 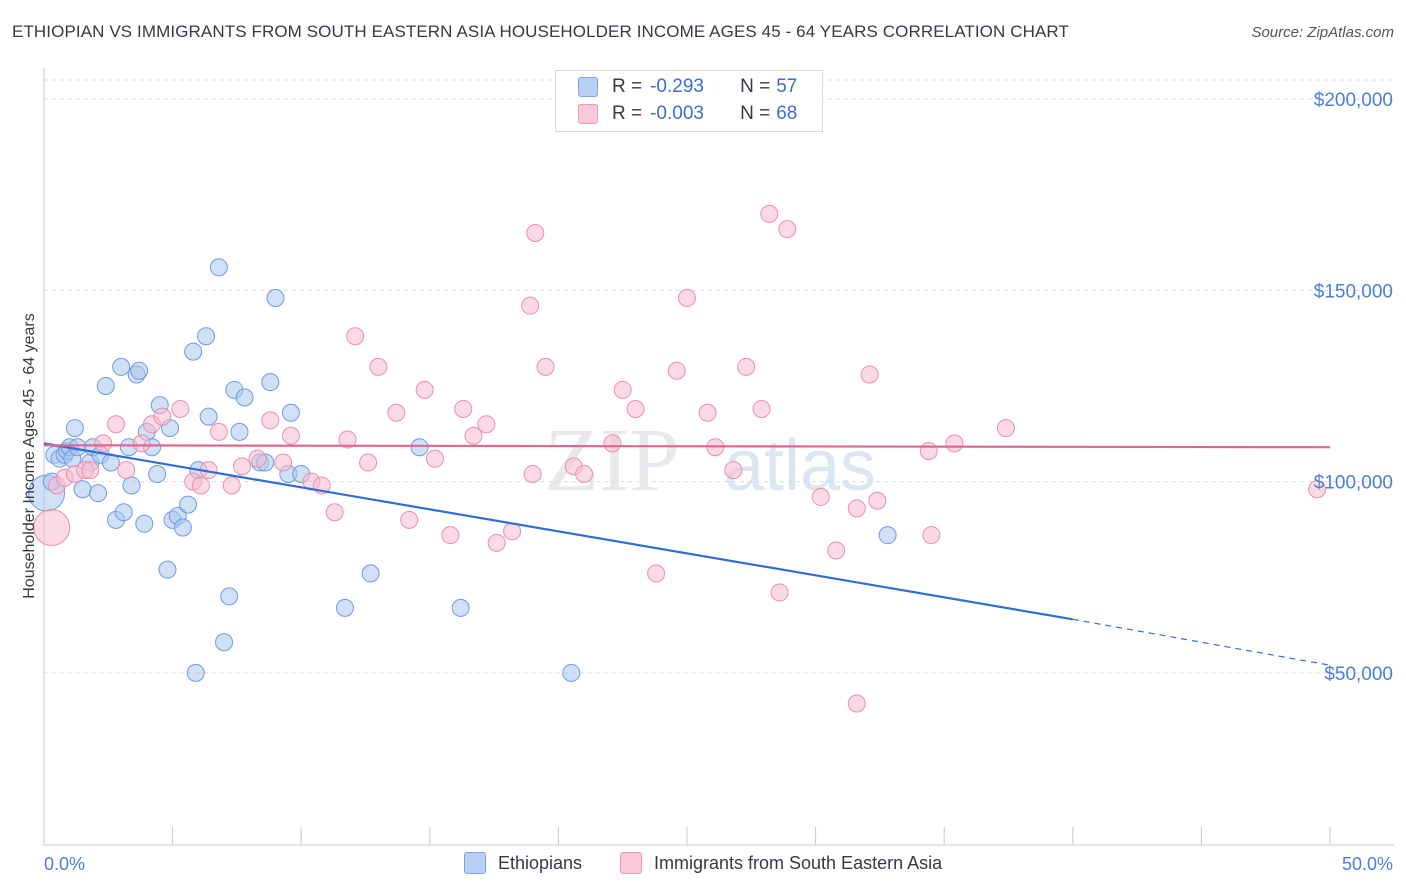 I want to click on y-tick-label: $100,000, so click(x=1353, y=483).